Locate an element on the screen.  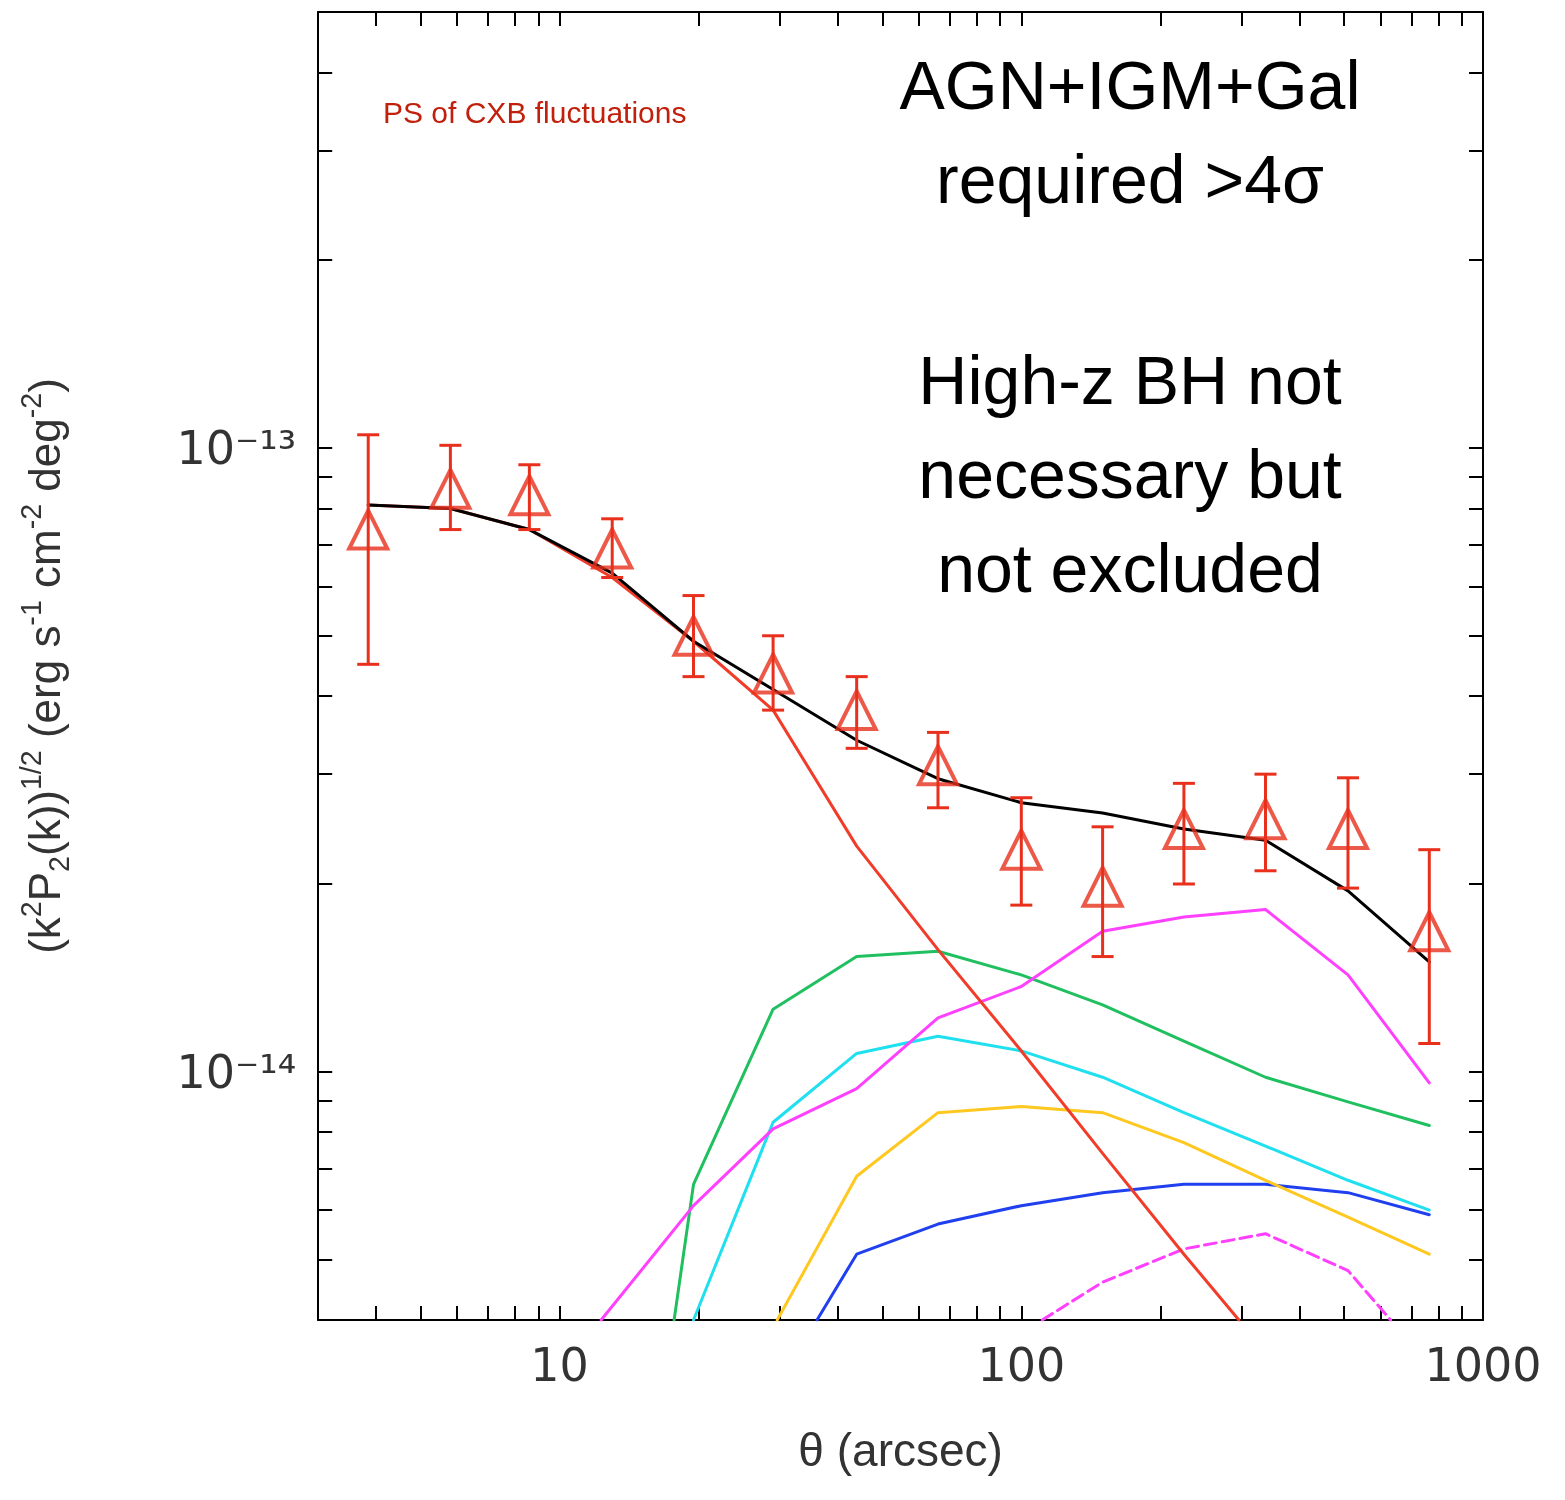
y-tick-label: 10⁻¹⁴ is located at coordinates (236, 1071).